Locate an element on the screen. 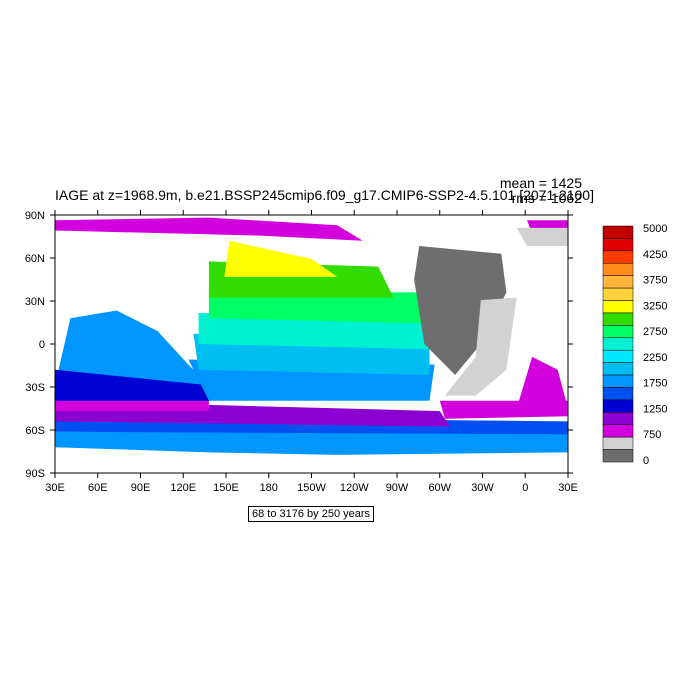 This screenshot has height=700, width=700. north-pacific-band is located at coordinates (281, 258).